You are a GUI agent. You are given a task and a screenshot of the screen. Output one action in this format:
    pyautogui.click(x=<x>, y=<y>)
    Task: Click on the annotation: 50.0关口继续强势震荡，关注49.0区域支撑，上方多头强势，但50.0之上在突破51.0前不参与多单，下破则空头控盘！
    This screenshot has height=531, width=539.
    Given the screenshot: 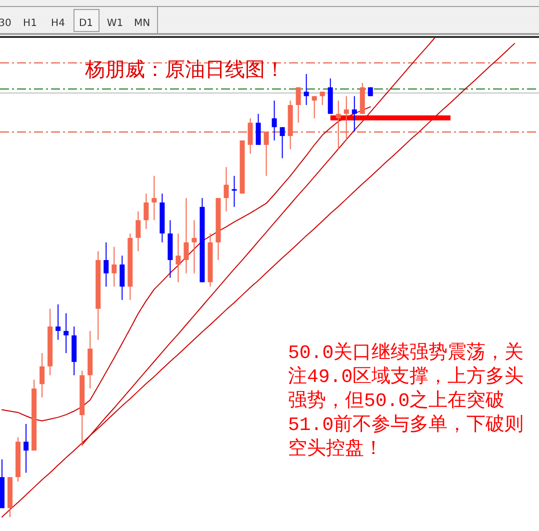 What is the action you would take?
    pyautogui.click(x=406, y=401)
    